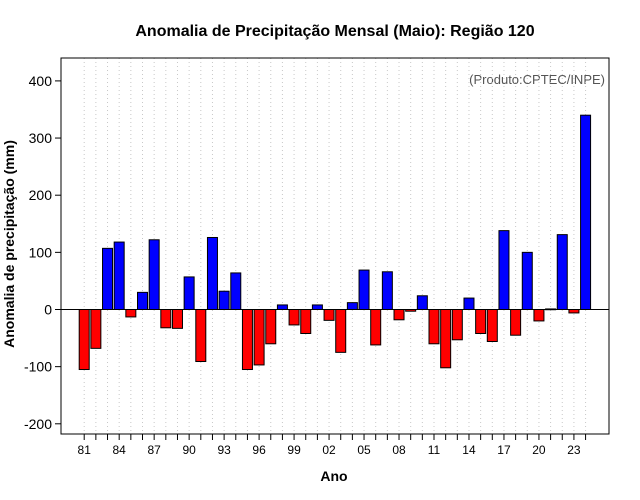 The height and width of the screenshot is (500, 640). What do you see at coordinates (422, 302) in the screenshot?
I see `bar-2010` at bounding box center [422, 302].